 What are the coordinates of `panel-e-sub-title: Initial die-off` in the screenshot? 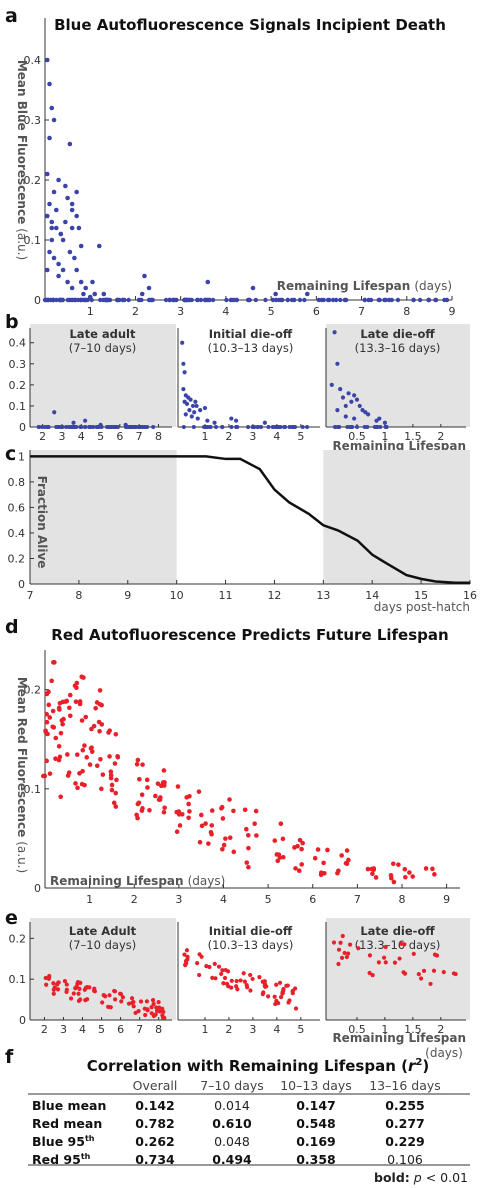 It's located at (251, 931).